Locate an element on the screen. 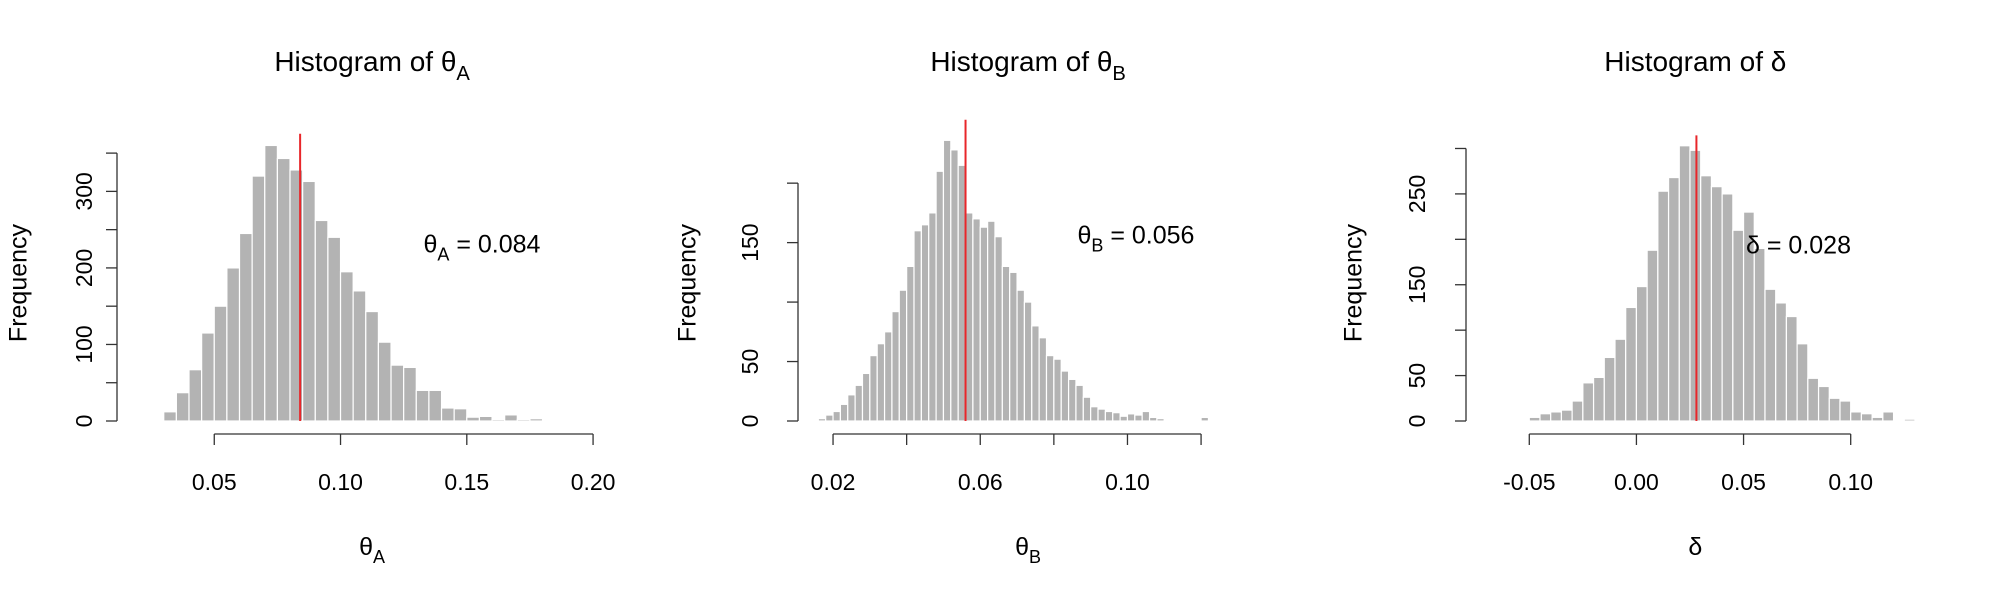 Image resolution: width=2000 pixels, height=600 pixels. x-axis-label: θA is located at coordinates (372, 550).